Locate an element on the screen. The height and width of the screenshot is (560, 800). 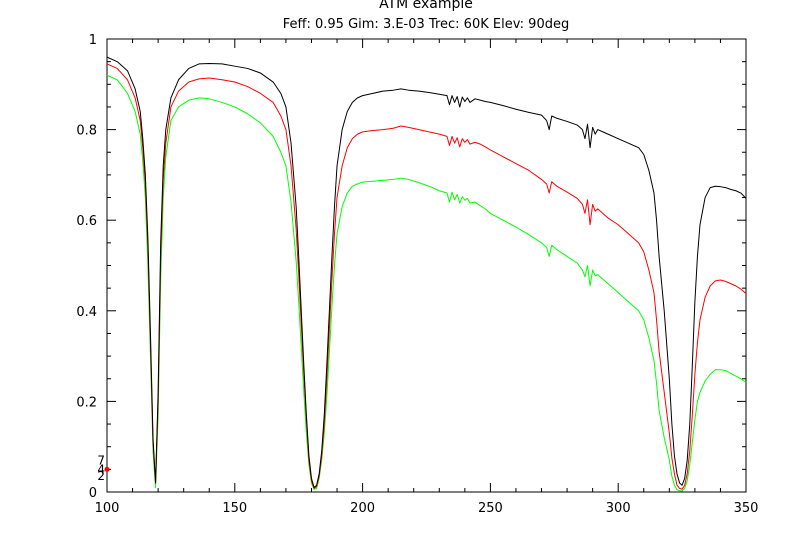
x-tick-label: 300 is located at coordinates (618, 508).